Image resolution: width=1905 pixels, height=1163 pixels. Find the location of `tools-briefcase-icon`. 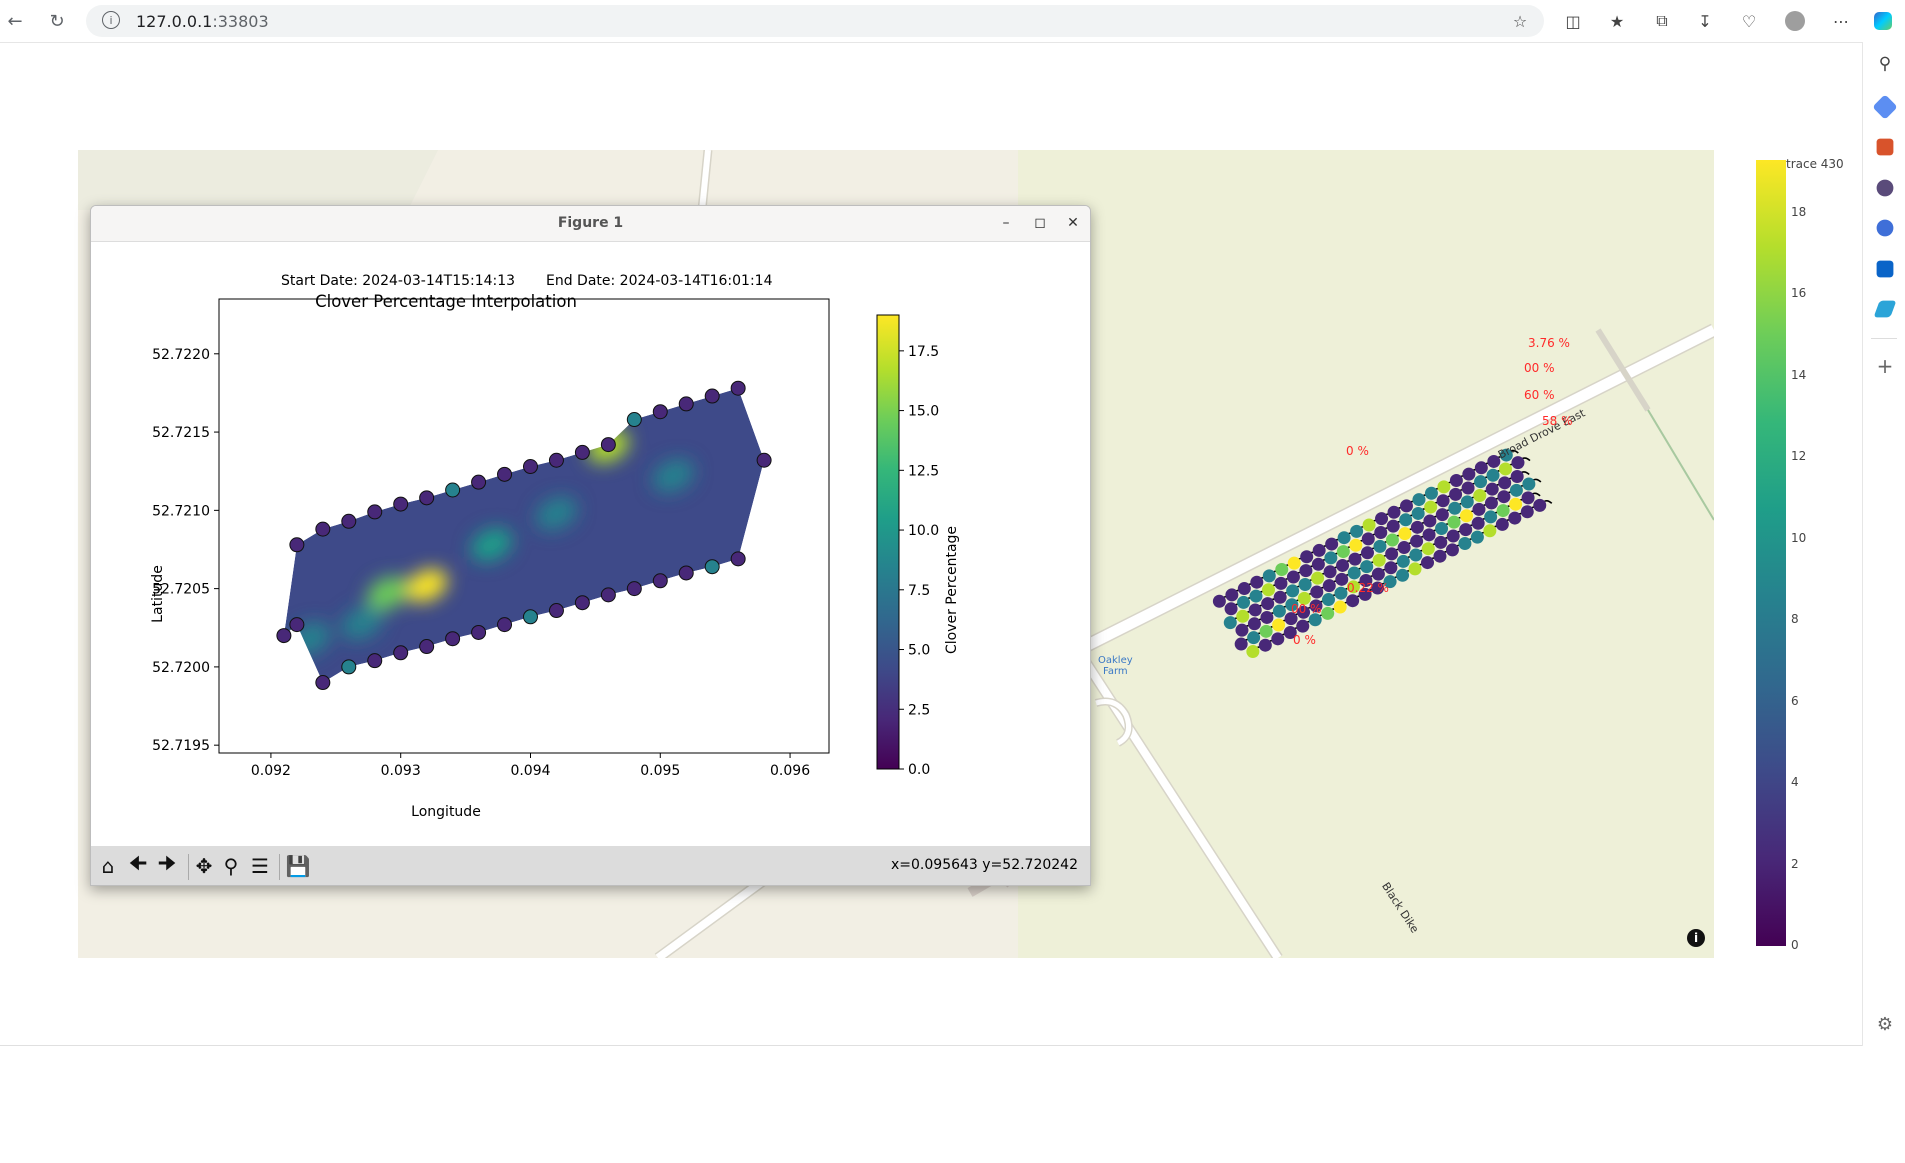

tools-briefcase-icon is located at coordinates (1885, 147).